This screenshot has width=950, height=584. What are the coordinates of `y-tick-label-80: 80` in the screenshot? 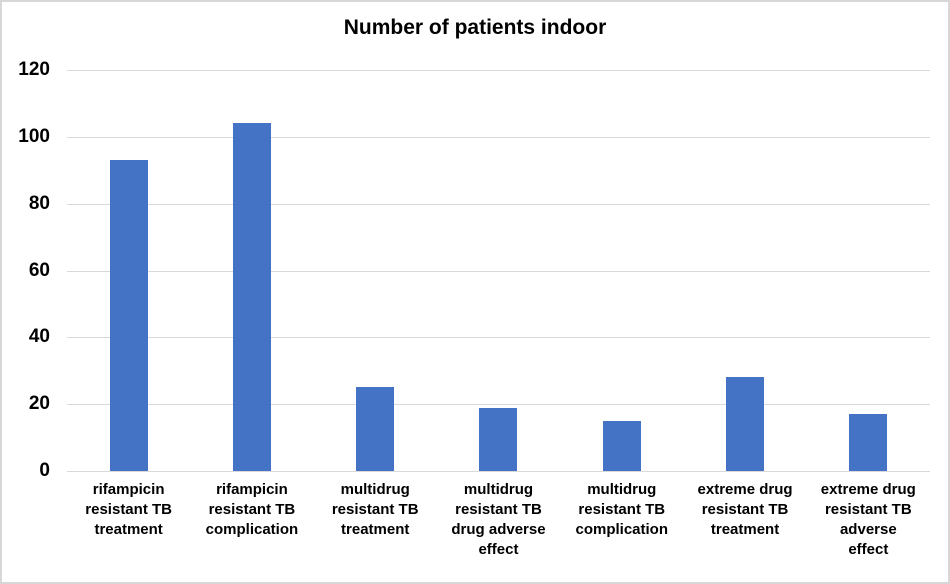 It's located at (39, 203).